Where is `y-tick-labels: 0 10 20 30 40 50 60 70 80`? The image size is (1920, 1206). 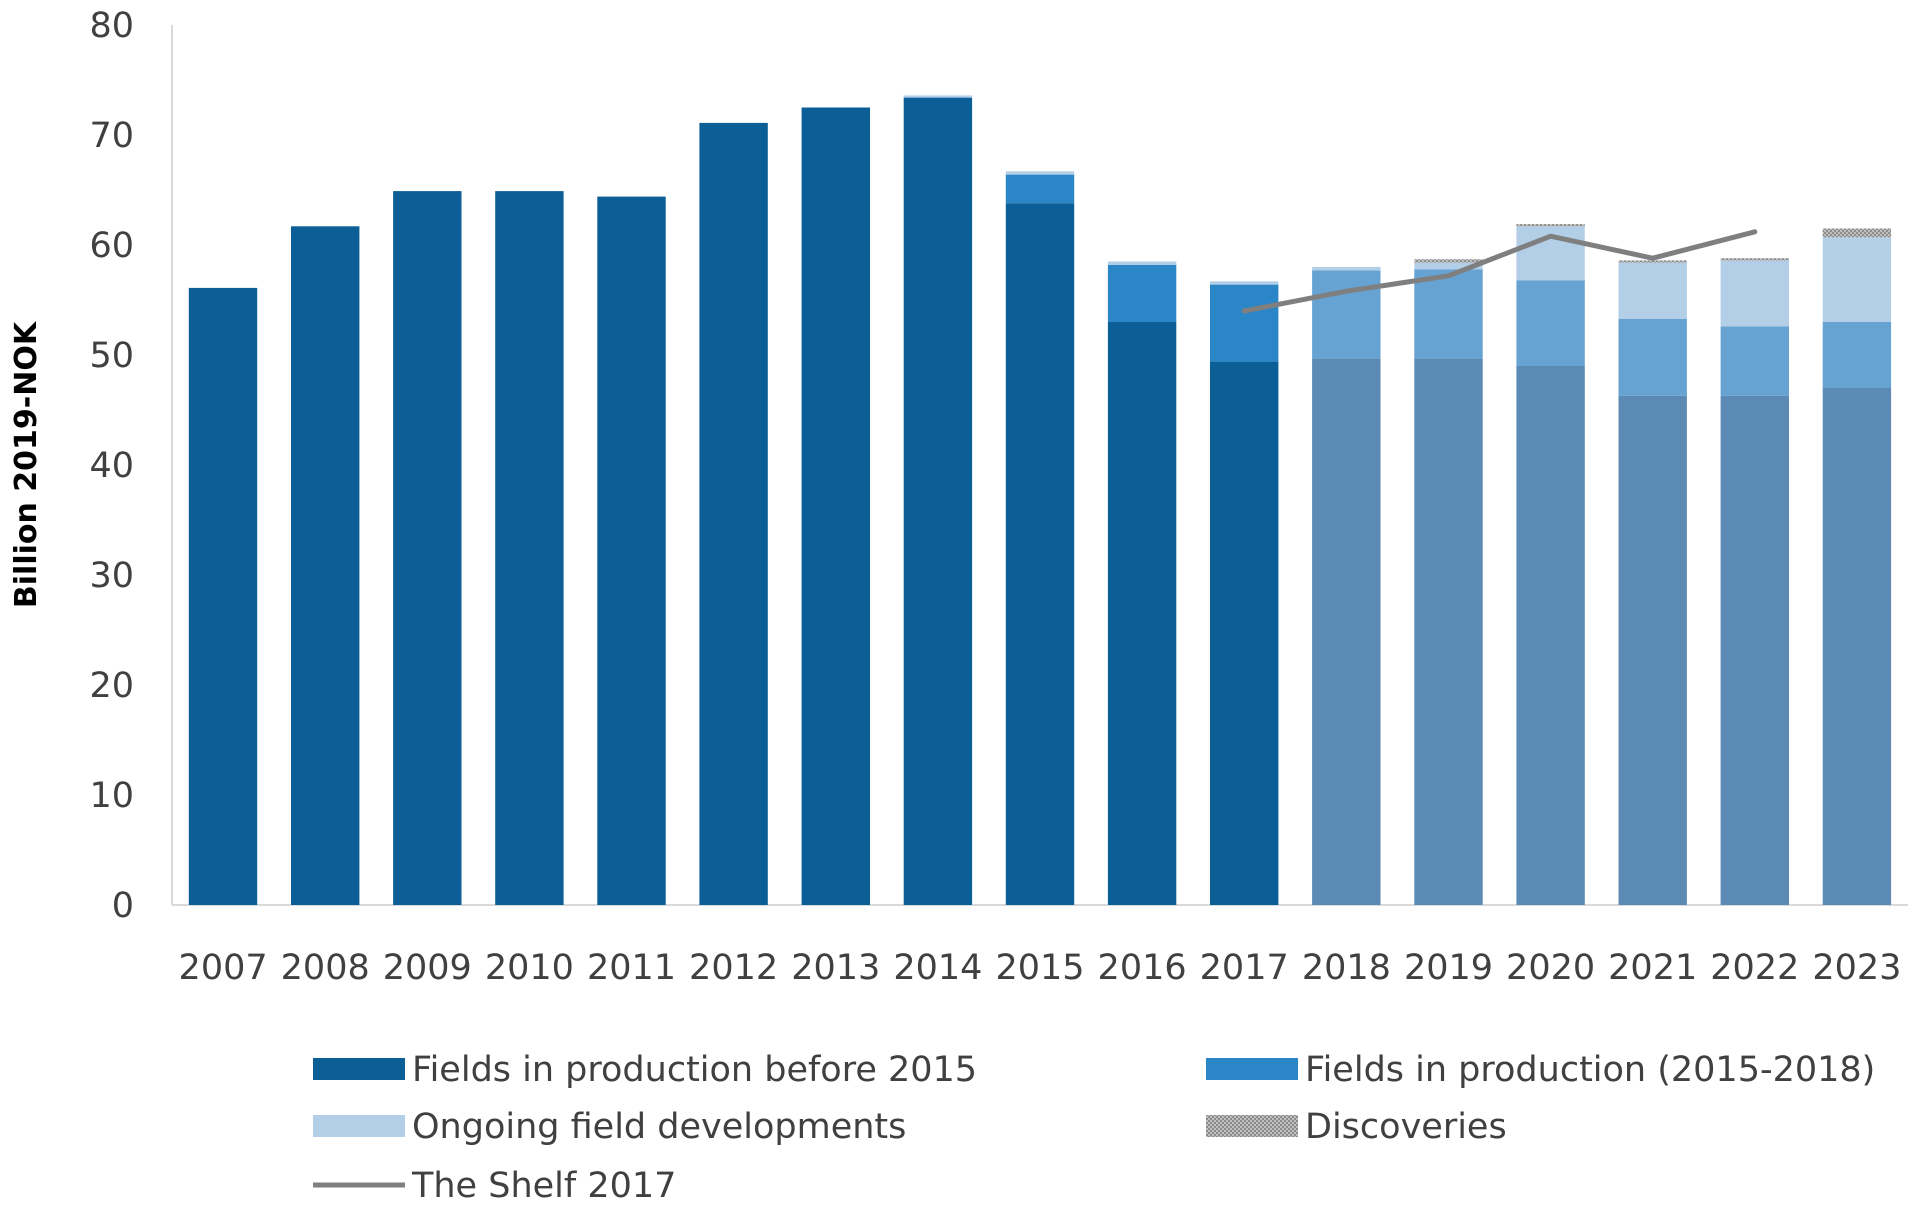 y-tick-labels: 0 10 20 30 40 50 60 70 80 is located at coordinates (111, 466).